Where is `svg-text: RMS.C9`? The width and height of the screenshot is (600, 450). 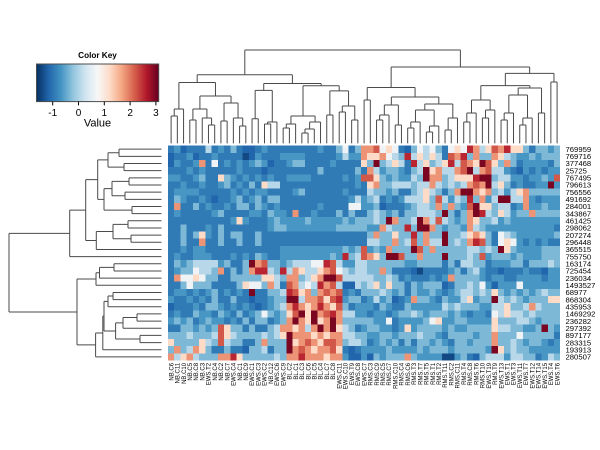
svg-text: RMS.C9 is located at coordinates (378, 373).